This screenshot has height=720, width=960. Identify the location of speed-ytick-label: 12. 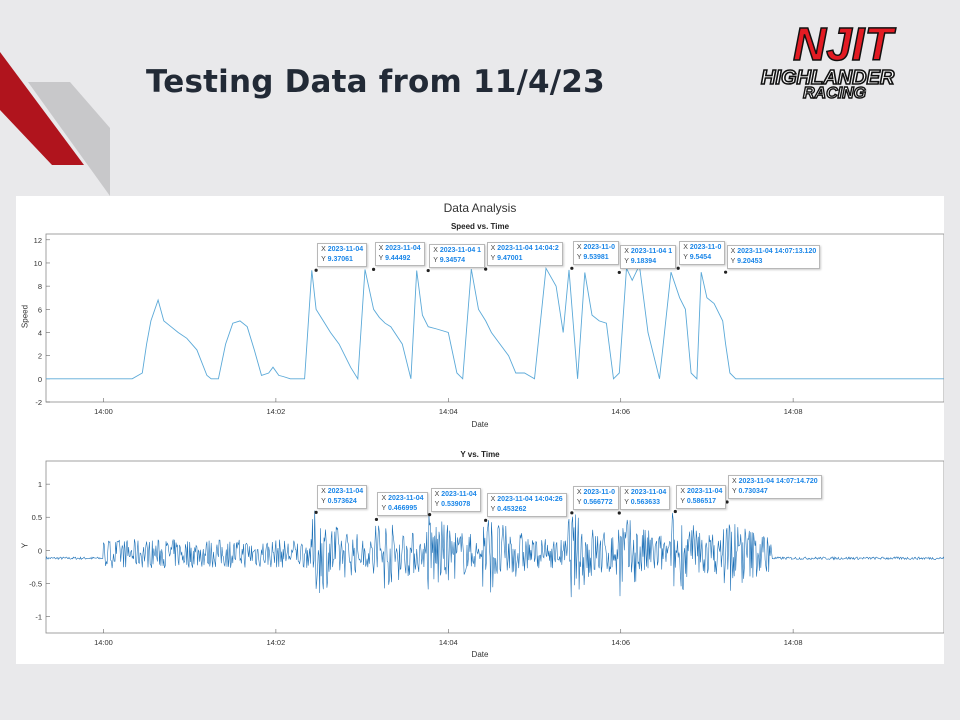
(38, 240).